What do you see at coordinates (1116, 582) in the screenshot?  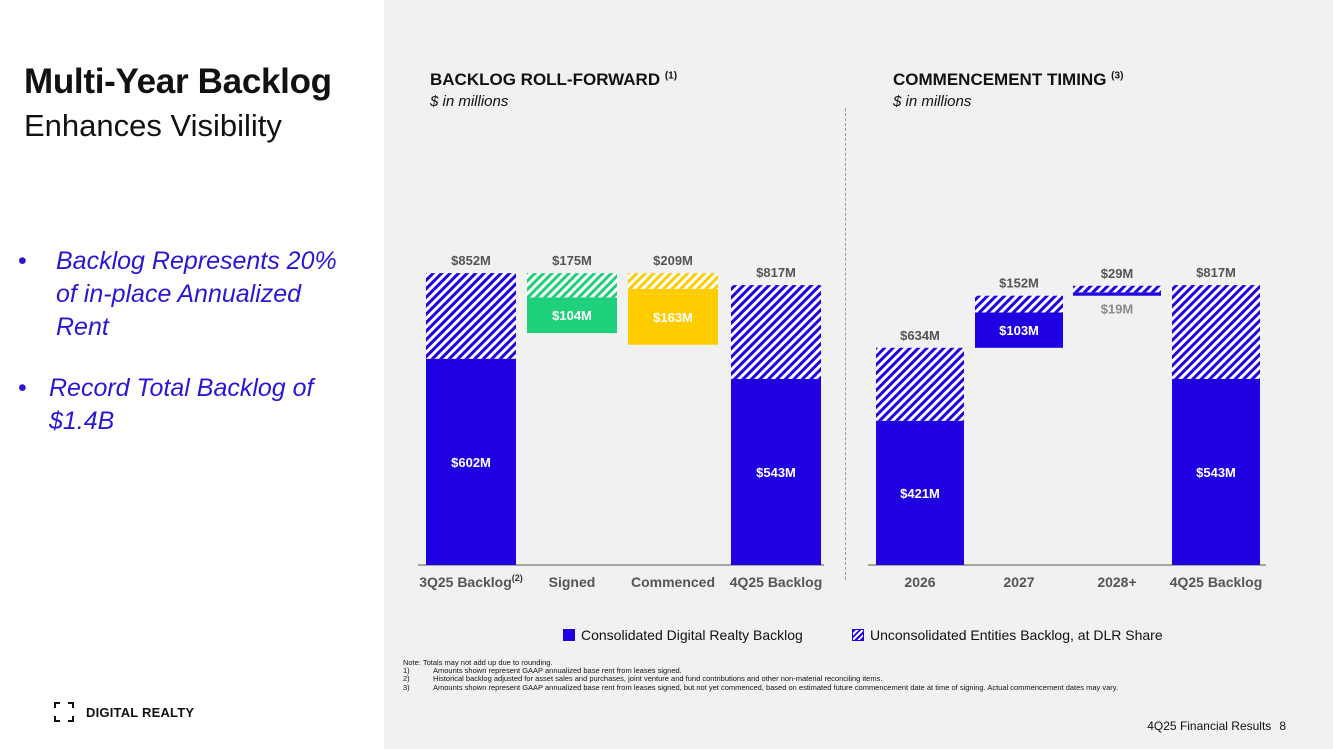 I see `x-tick-label: 2028+` at bounding box center [1116, 582].